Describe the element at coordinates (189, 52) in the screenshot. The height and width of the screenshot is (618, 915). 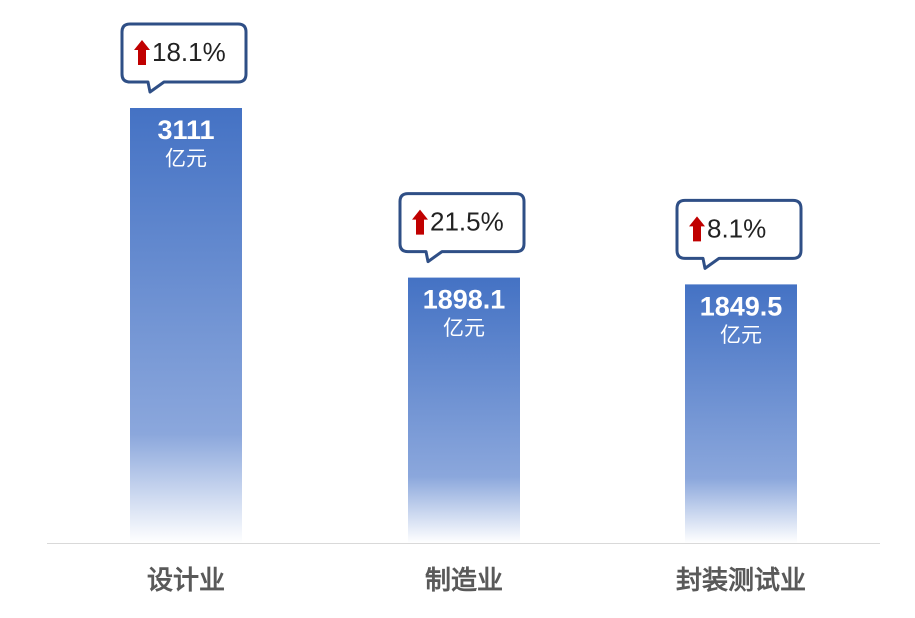
I see `growth-label: 18.1%` at that location.